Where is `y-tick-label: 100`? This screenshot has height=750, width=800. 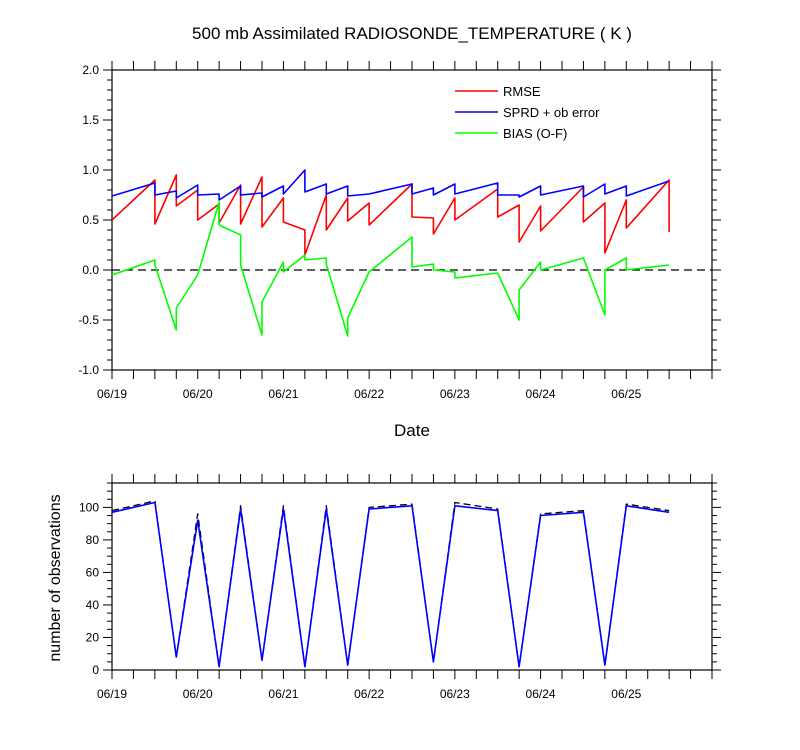
y-tick-label: 100 is located at coordinates (89, 507).